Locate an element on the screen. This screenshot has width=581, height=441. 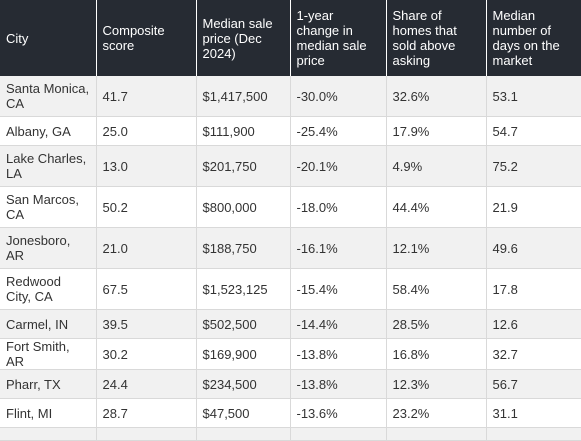
cell-price-change: -18.0% is located at coordinates (338, 207).